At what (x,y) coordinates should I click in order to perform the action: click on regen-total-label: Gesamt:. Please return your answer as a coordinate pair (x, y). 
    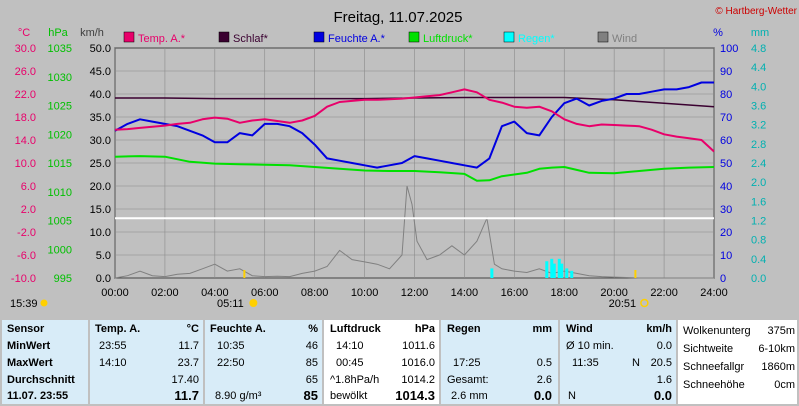
    Looking at the image, I should click on (468, 380).